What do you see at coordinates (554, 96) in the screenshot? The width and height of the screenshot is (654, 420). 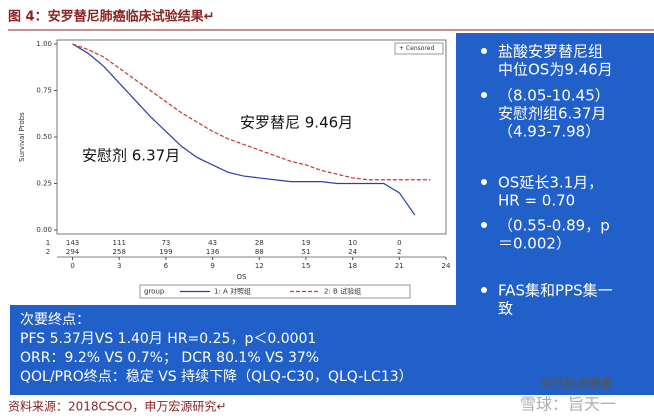 I see `bullet-text: （8.05-10.45）` at bounding box center [554, 96].